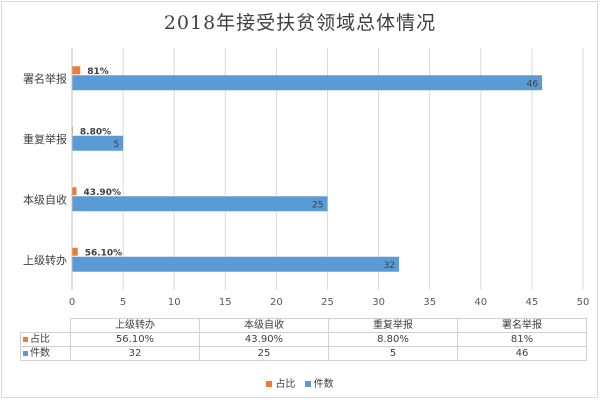 The width and height of the screenshot is (600, 400). What do you see at coordinates (95, 132) in the screenshot?
I see `data-label-ratio: 8.80%` at bounding box center [95, 132].